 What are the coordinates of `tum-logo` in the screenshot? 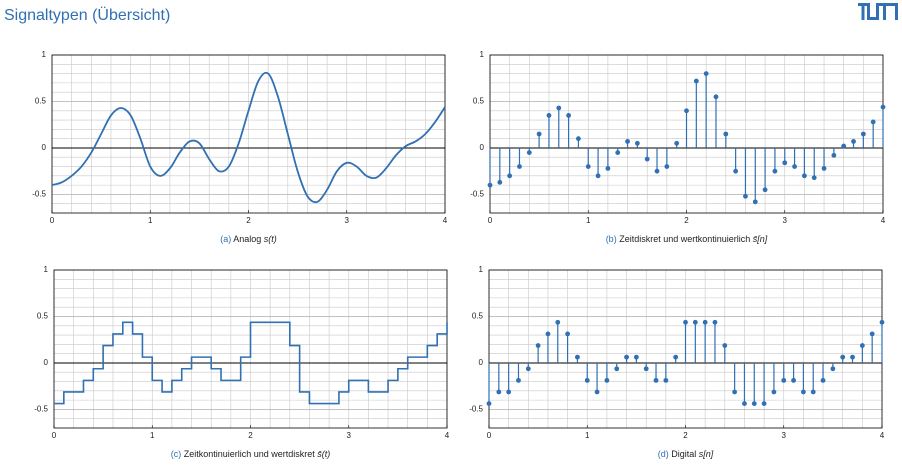 It's located at (878, 11).